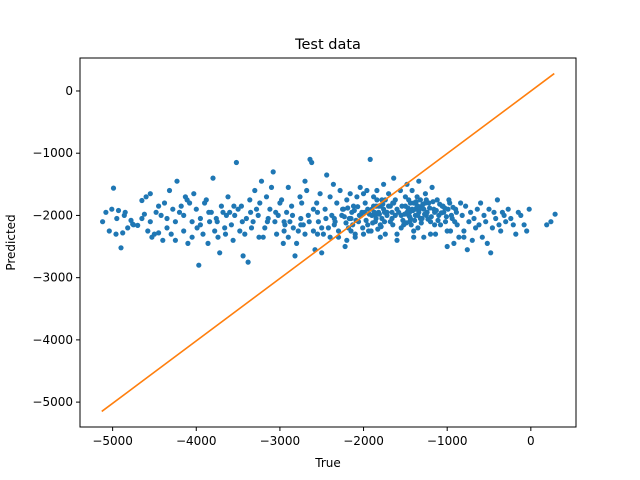 Image resolution: width=640 pixels, height=480 pixels. Describe the element at coordinates (11, 242) in the screenshot. I see `y-axis-label: Predicted` at that location.